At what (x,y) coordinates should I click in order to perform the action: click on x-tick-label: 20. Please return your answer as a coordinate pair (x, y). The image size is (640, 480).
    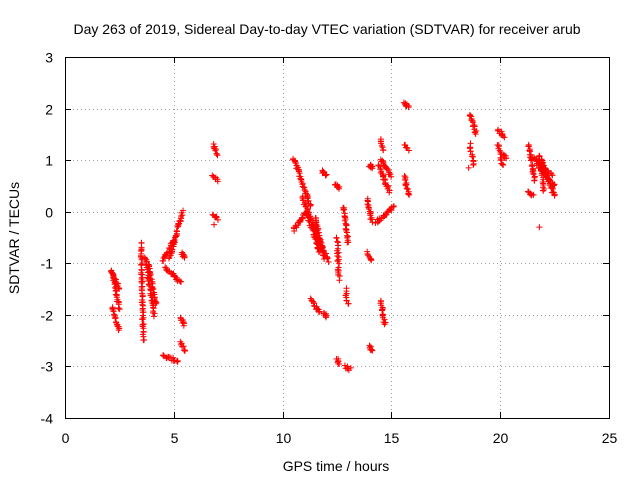
    Looking at the image, I should click on (501, 438).